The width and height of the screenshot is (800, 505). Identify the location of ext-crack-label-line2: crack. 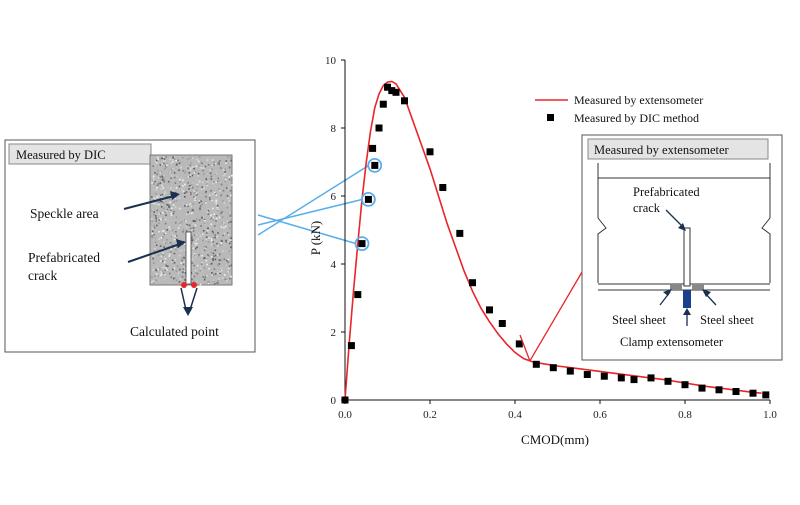
(647, 208).